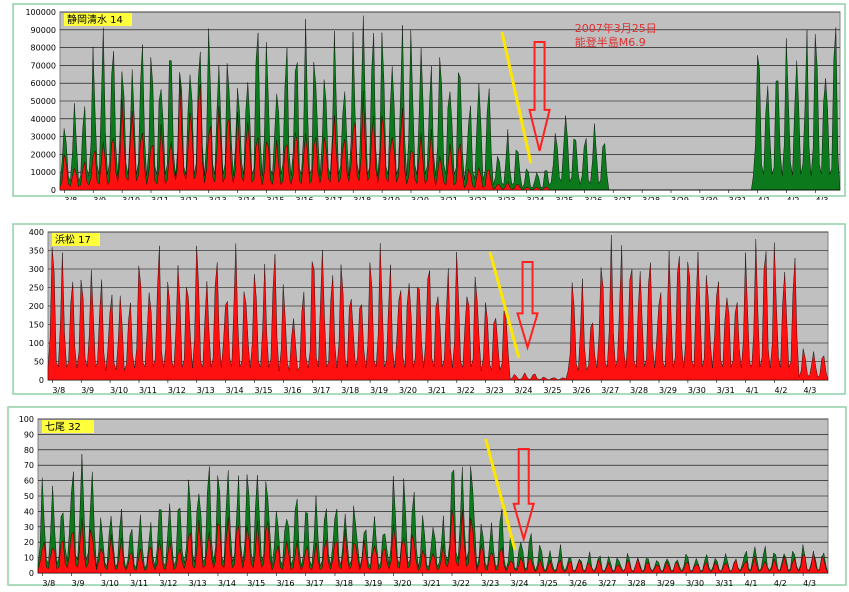  I want to click on x-tick-label: 3/31, so click(724, 583).